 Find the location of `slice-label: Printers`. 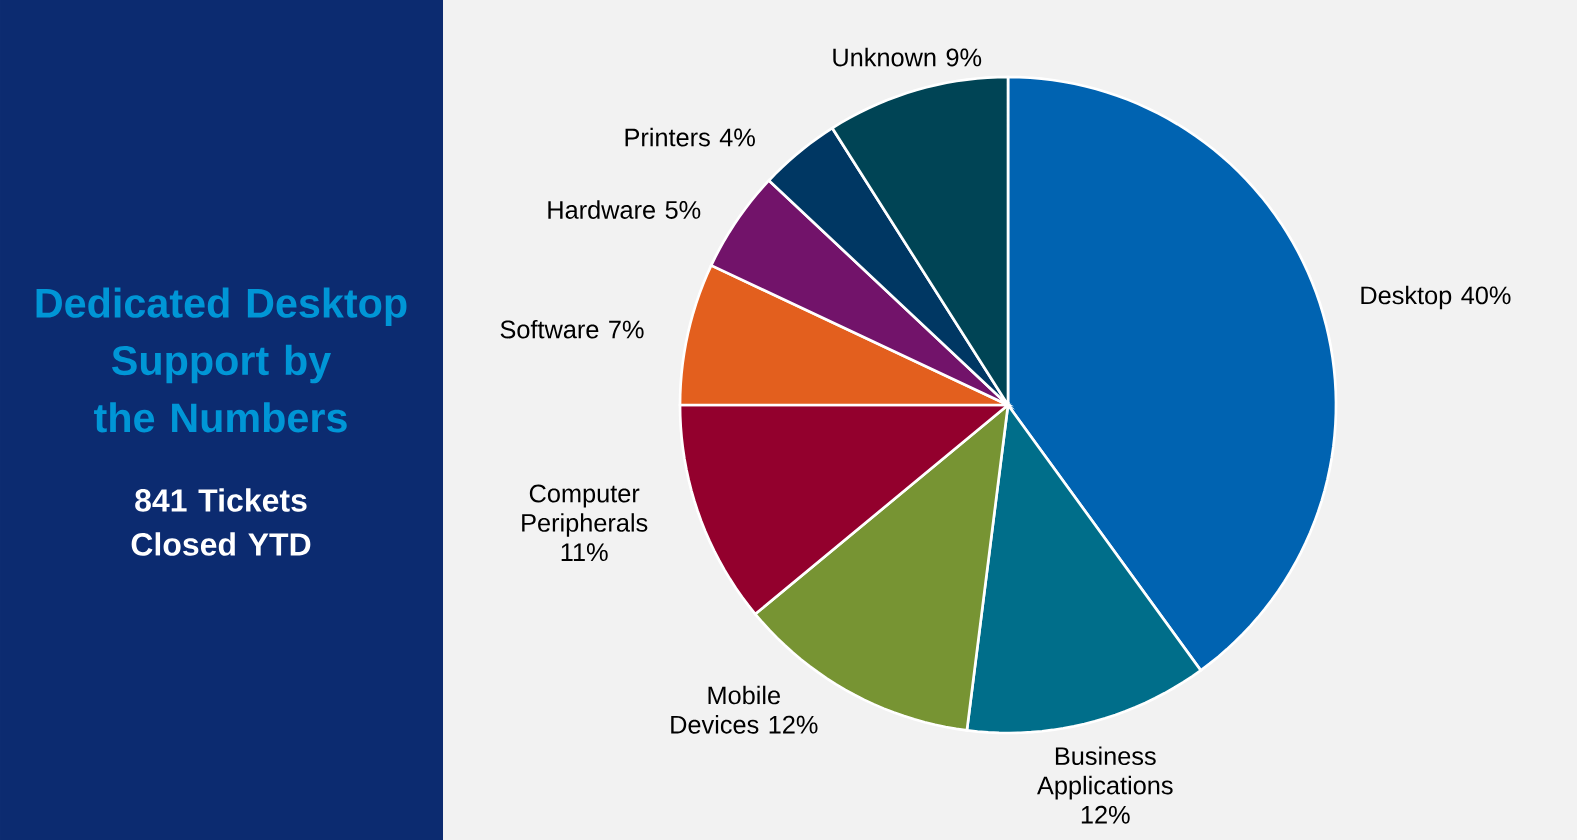

slice-label: Printers is located at coordinates (667, 137).